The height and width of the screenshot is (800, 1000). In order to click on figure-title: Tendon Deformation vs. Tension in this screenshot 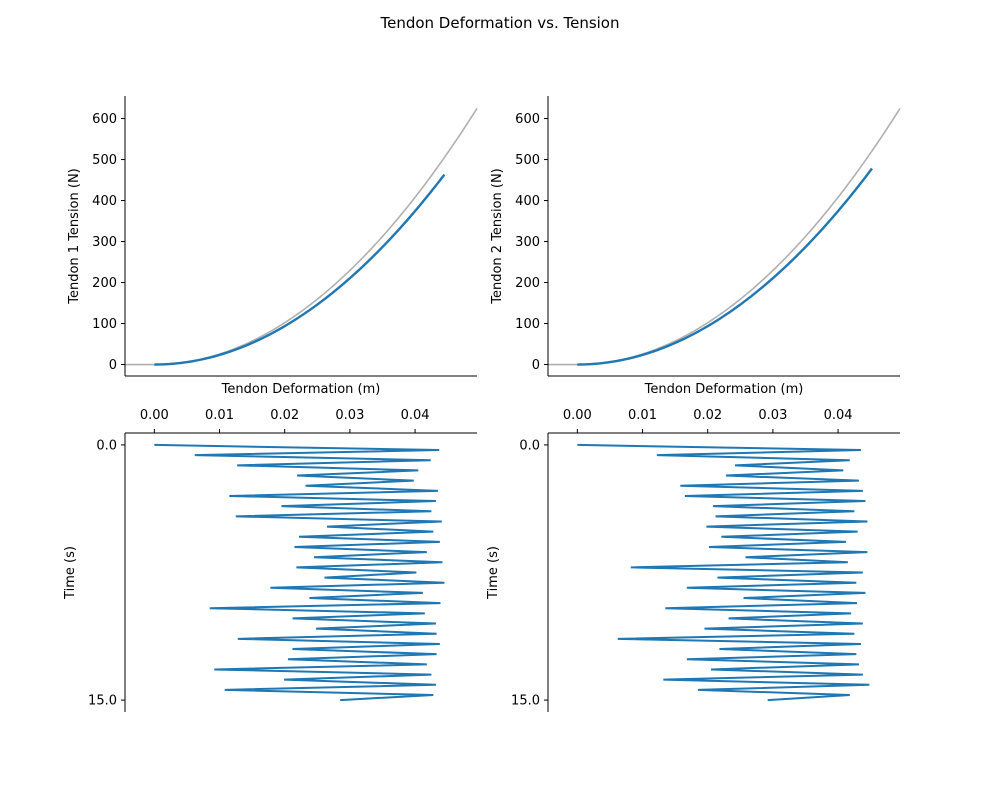, I will do `click(499, 23)`.